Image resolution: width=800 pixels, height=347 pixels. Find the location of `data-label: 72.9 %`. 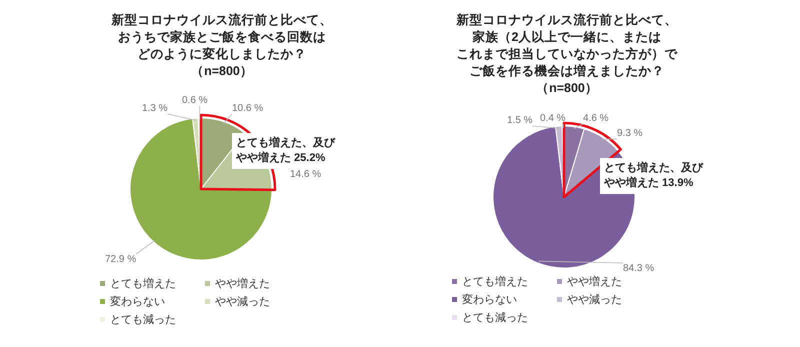

data-label: 72.9 % is located at coordinates (120, 259).